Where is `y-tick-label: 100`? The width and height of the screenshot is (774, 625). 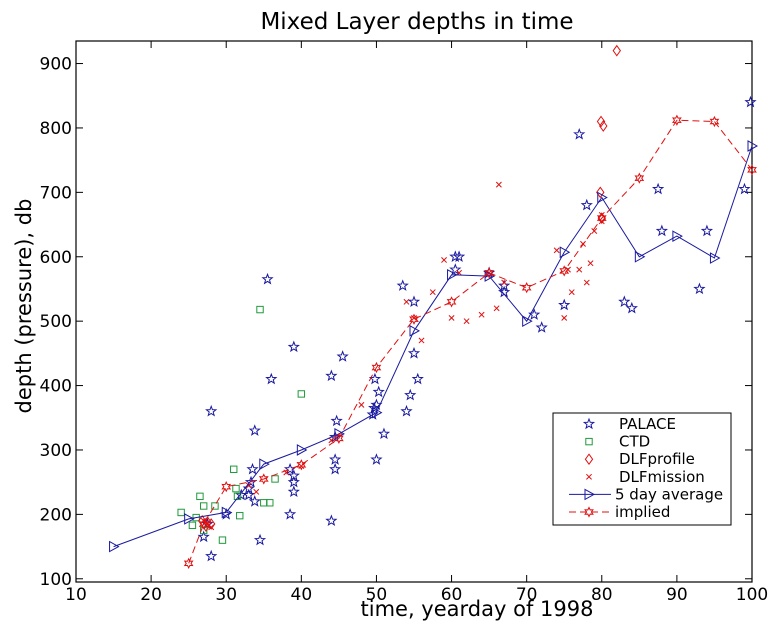 y-tick-label: 100 is located at coordinates (56, 580).